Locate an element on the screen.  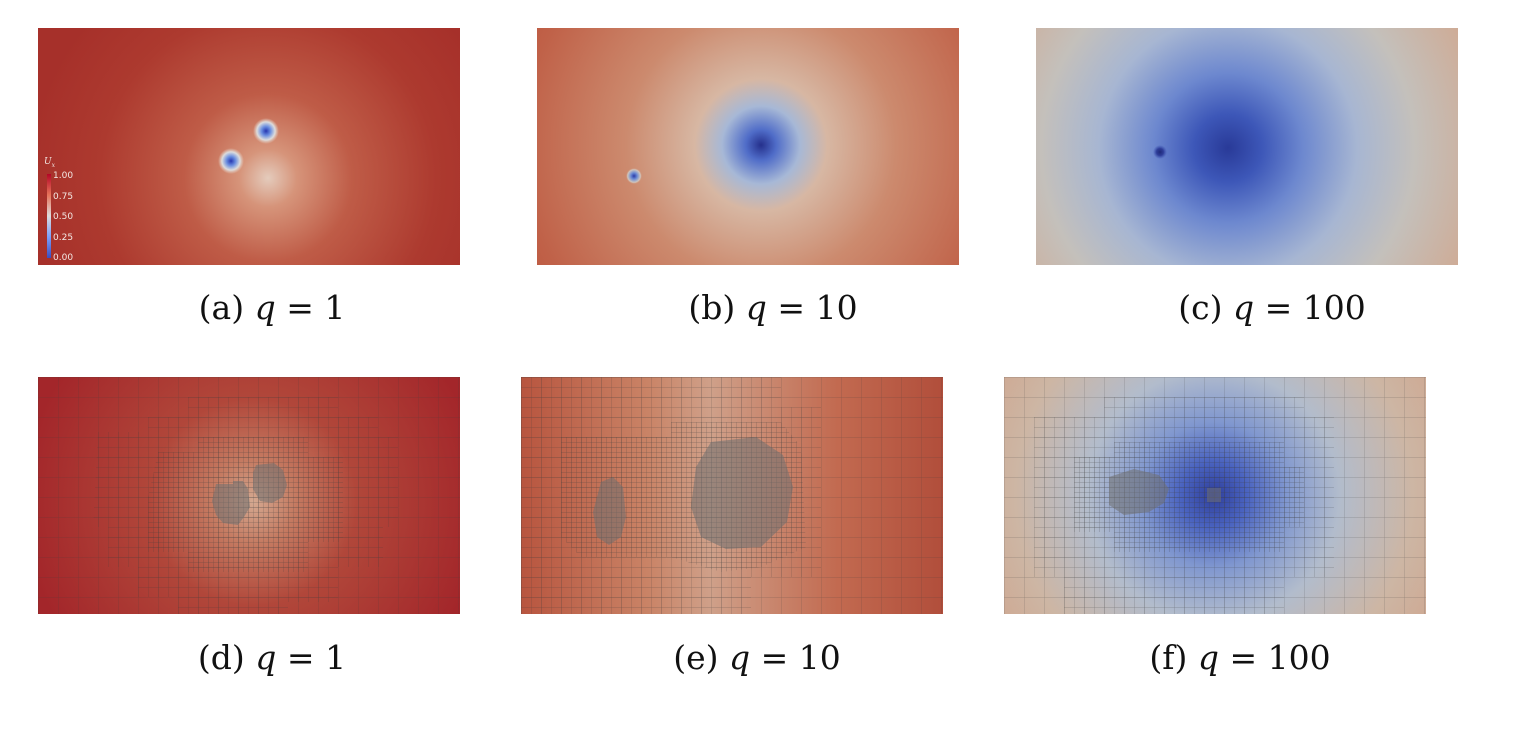
mesh-core-e2 is located at coordinates (742, 493).